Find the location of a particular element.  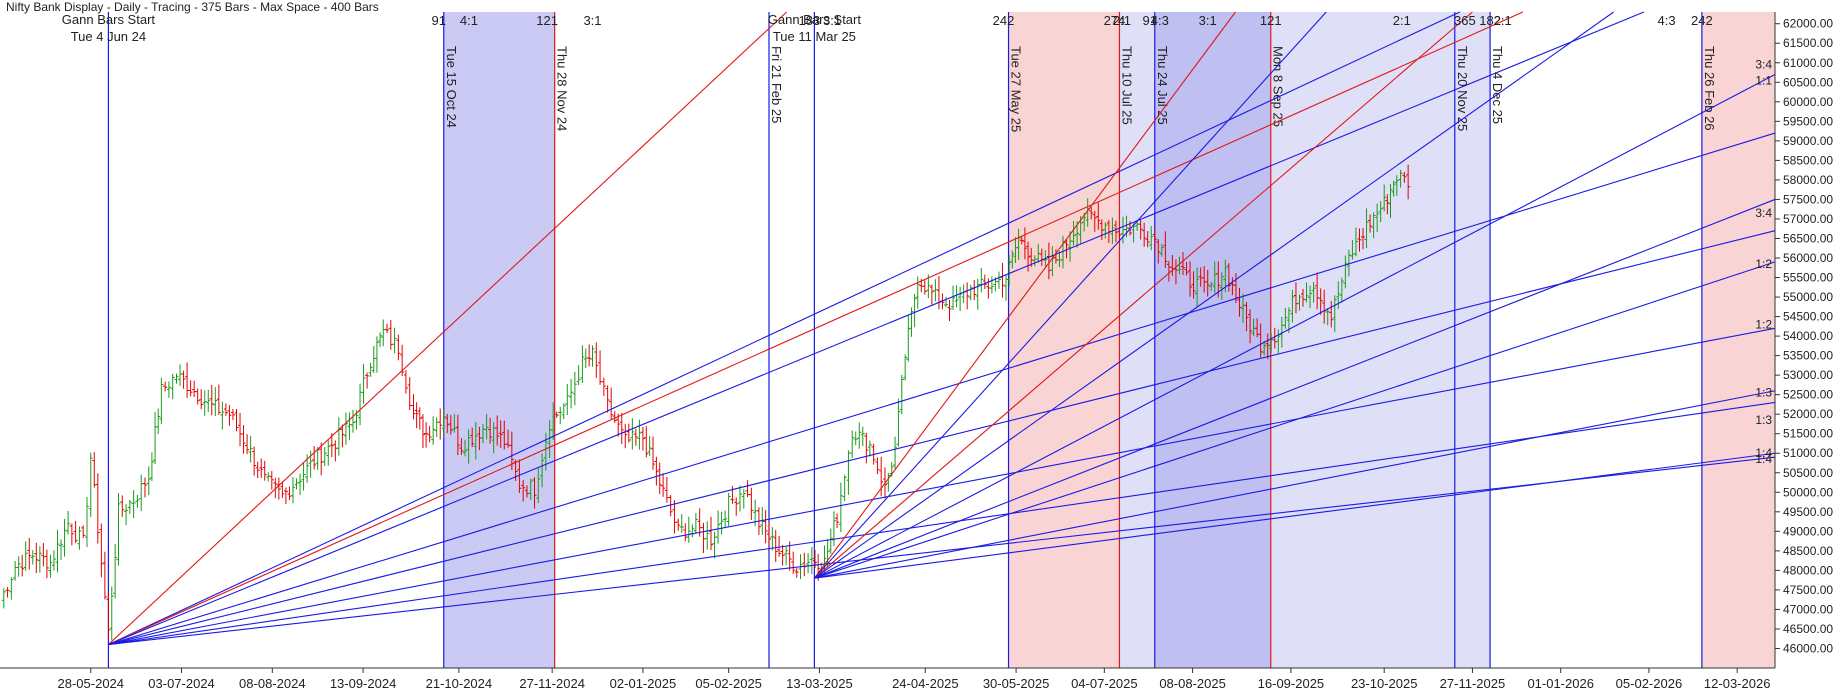

fan-ratio-label-4: 1:2 is located at coordinates (1763, 324).